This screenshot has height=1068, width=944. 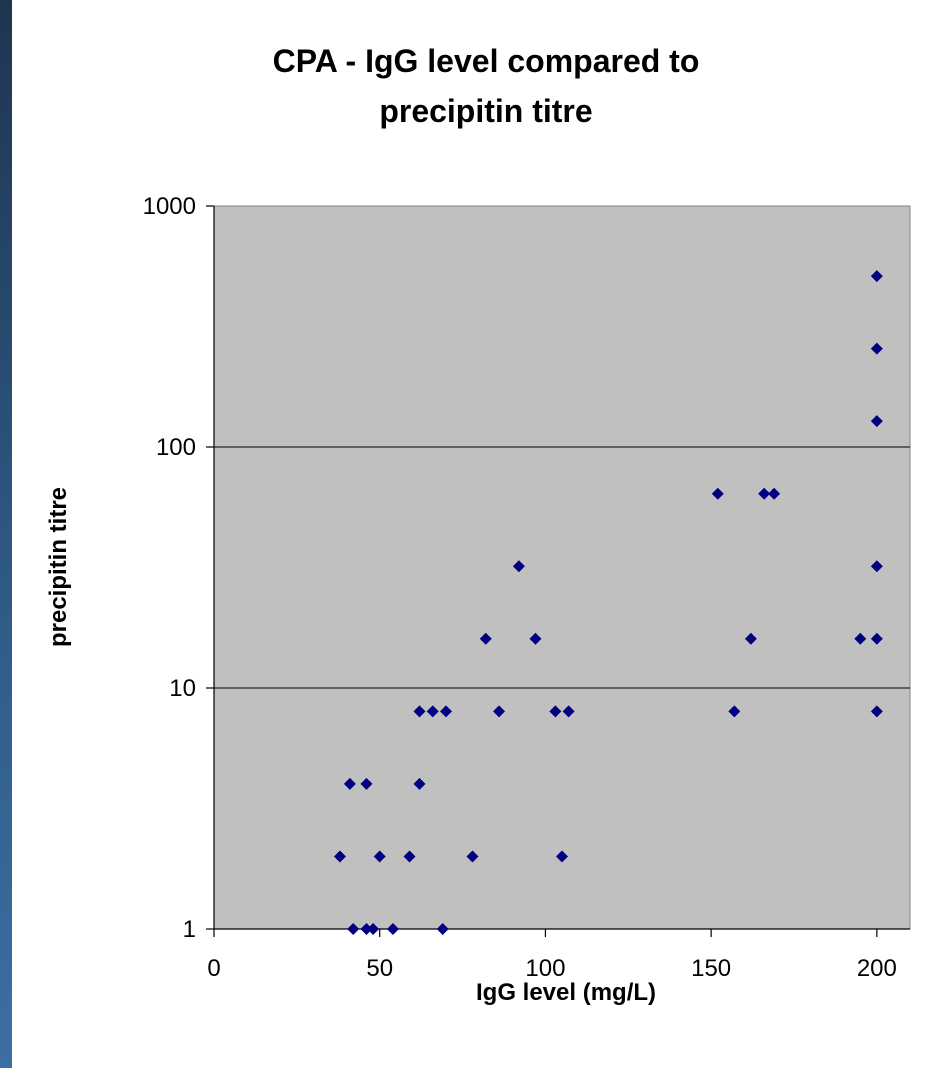 I want to click on x-tick-label-150: 150, so click(x=711, y=968).